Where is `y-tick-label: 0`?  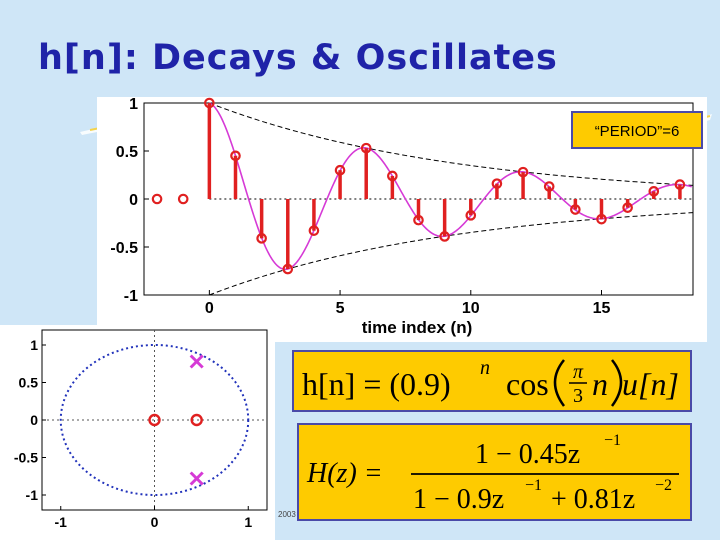 y-tick-label: 0 is located at coordinates (133, 200).